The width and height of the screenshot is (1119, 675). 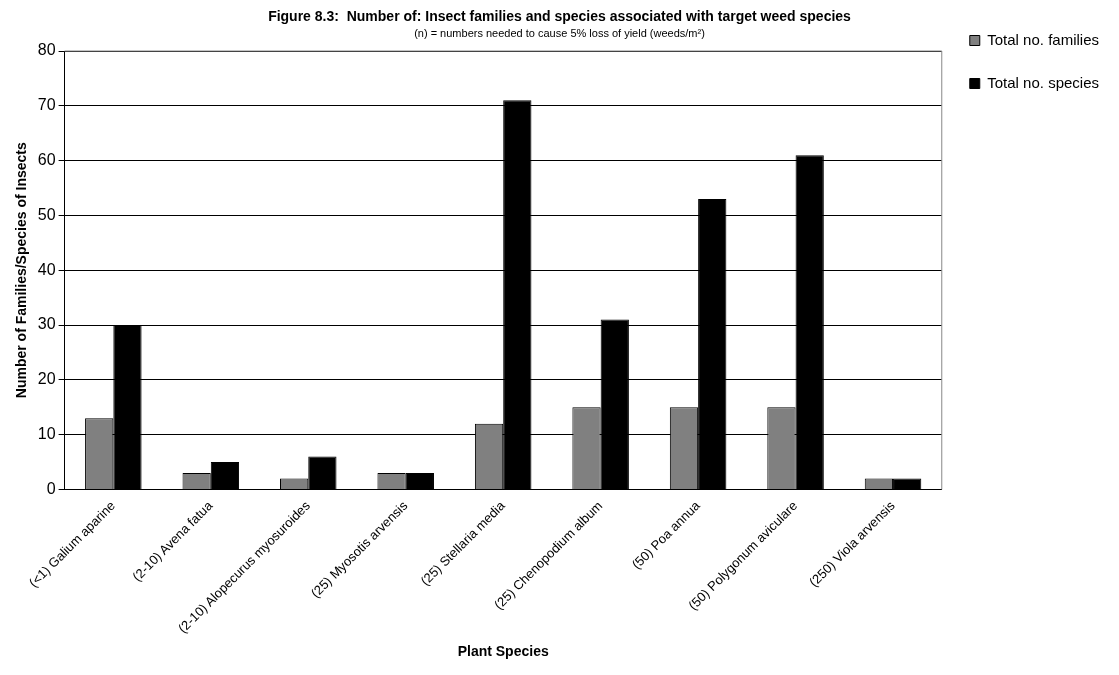 I want to click on chart-title: Figure 8.3: Number of: Insect families and species associated with target weed species, so click(x=560, y=16).